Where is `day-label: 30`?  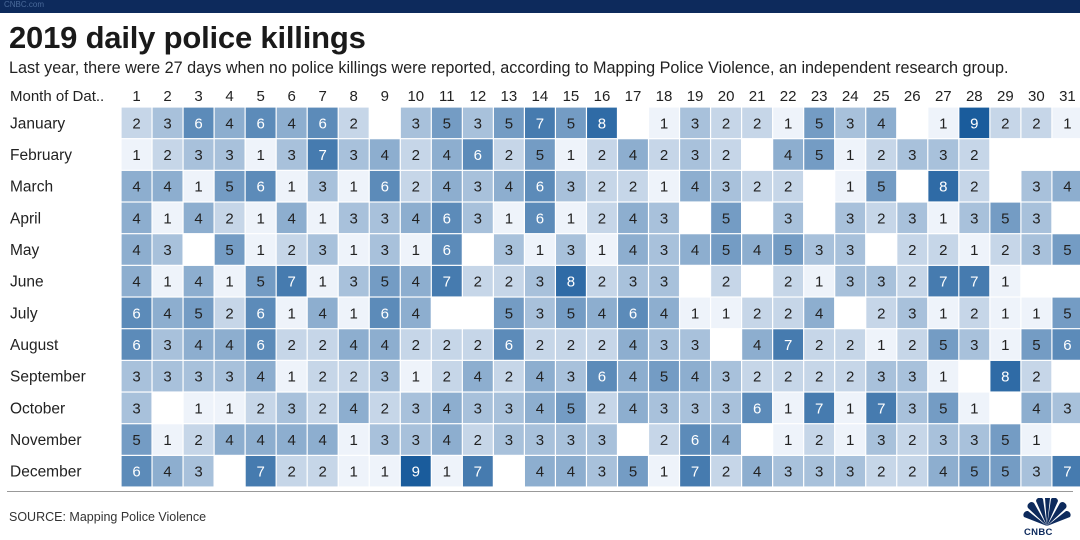 day-label: 30 is located at coordinates (1036, 96).